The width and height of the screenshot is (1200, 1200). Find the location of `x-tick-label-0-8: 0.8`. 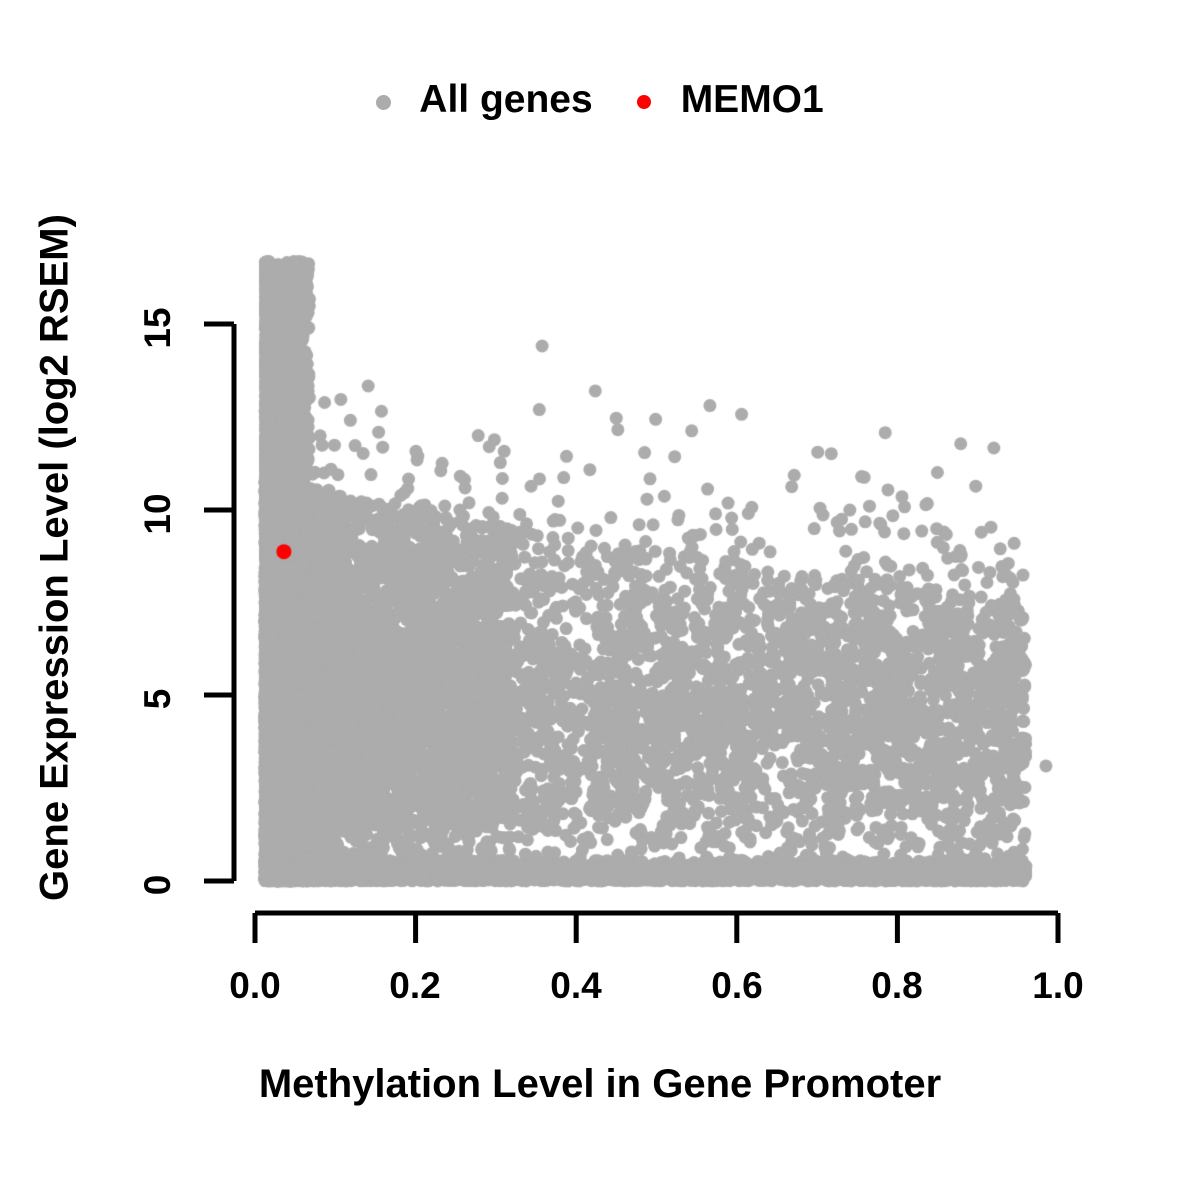

x-tick-label-0-8: 0.8 is located at coordinates (897, 985).